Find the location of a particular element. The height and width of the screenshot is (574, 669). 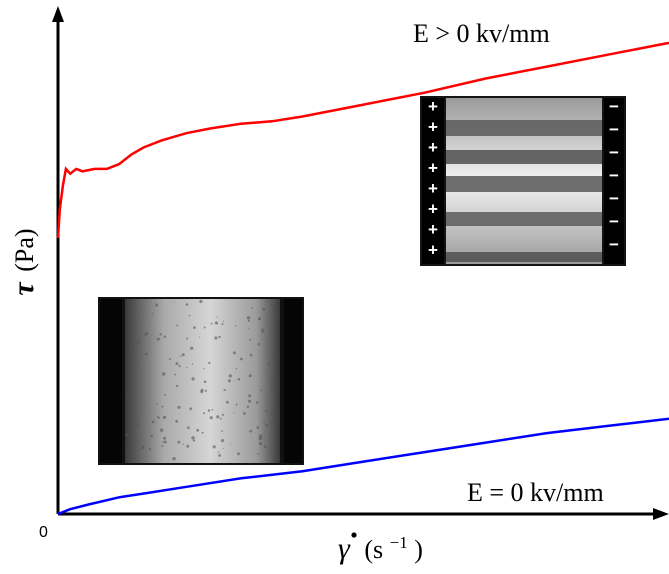

series-label-e-zero: E = 0 kv/mm is located at coordinates (535, 492).